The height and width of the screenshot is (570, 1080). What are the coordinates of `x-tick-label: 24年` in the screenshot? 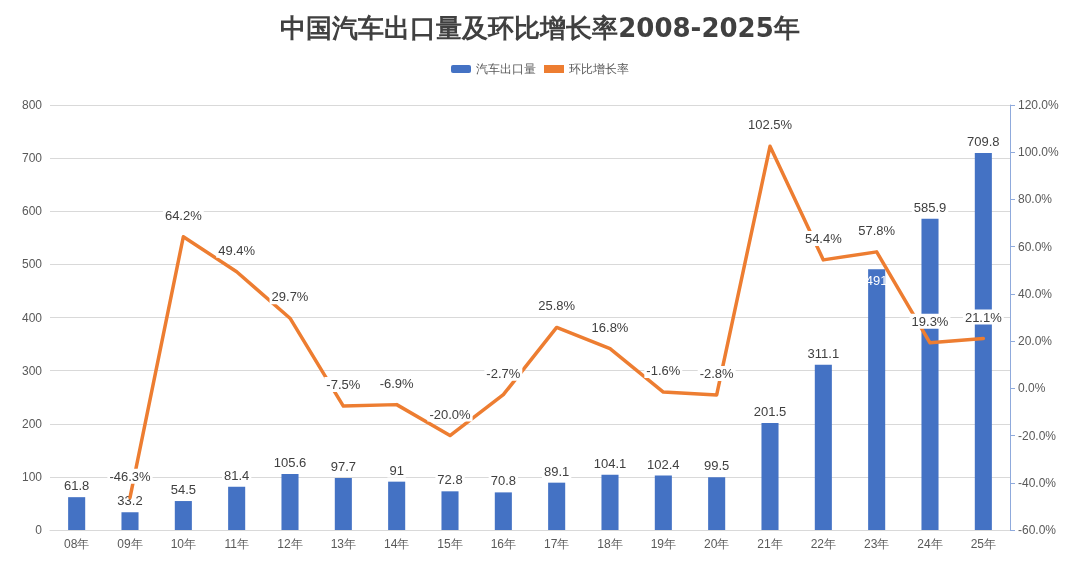 It's located at (930, 544).